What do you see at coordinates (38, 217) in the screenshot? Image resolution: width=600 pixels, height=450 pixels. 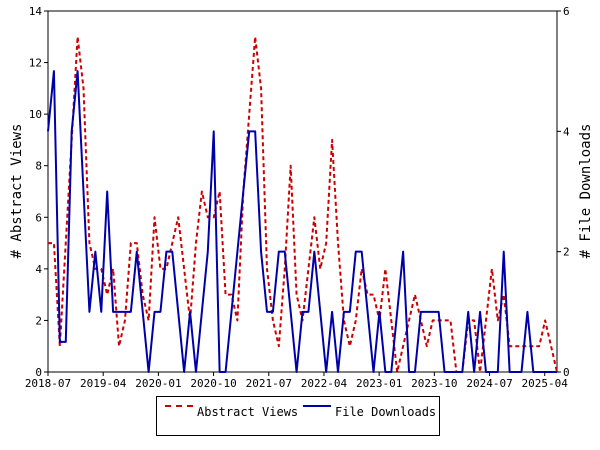 I see `left-tick-label: 6` at bounding box center [38, 217].